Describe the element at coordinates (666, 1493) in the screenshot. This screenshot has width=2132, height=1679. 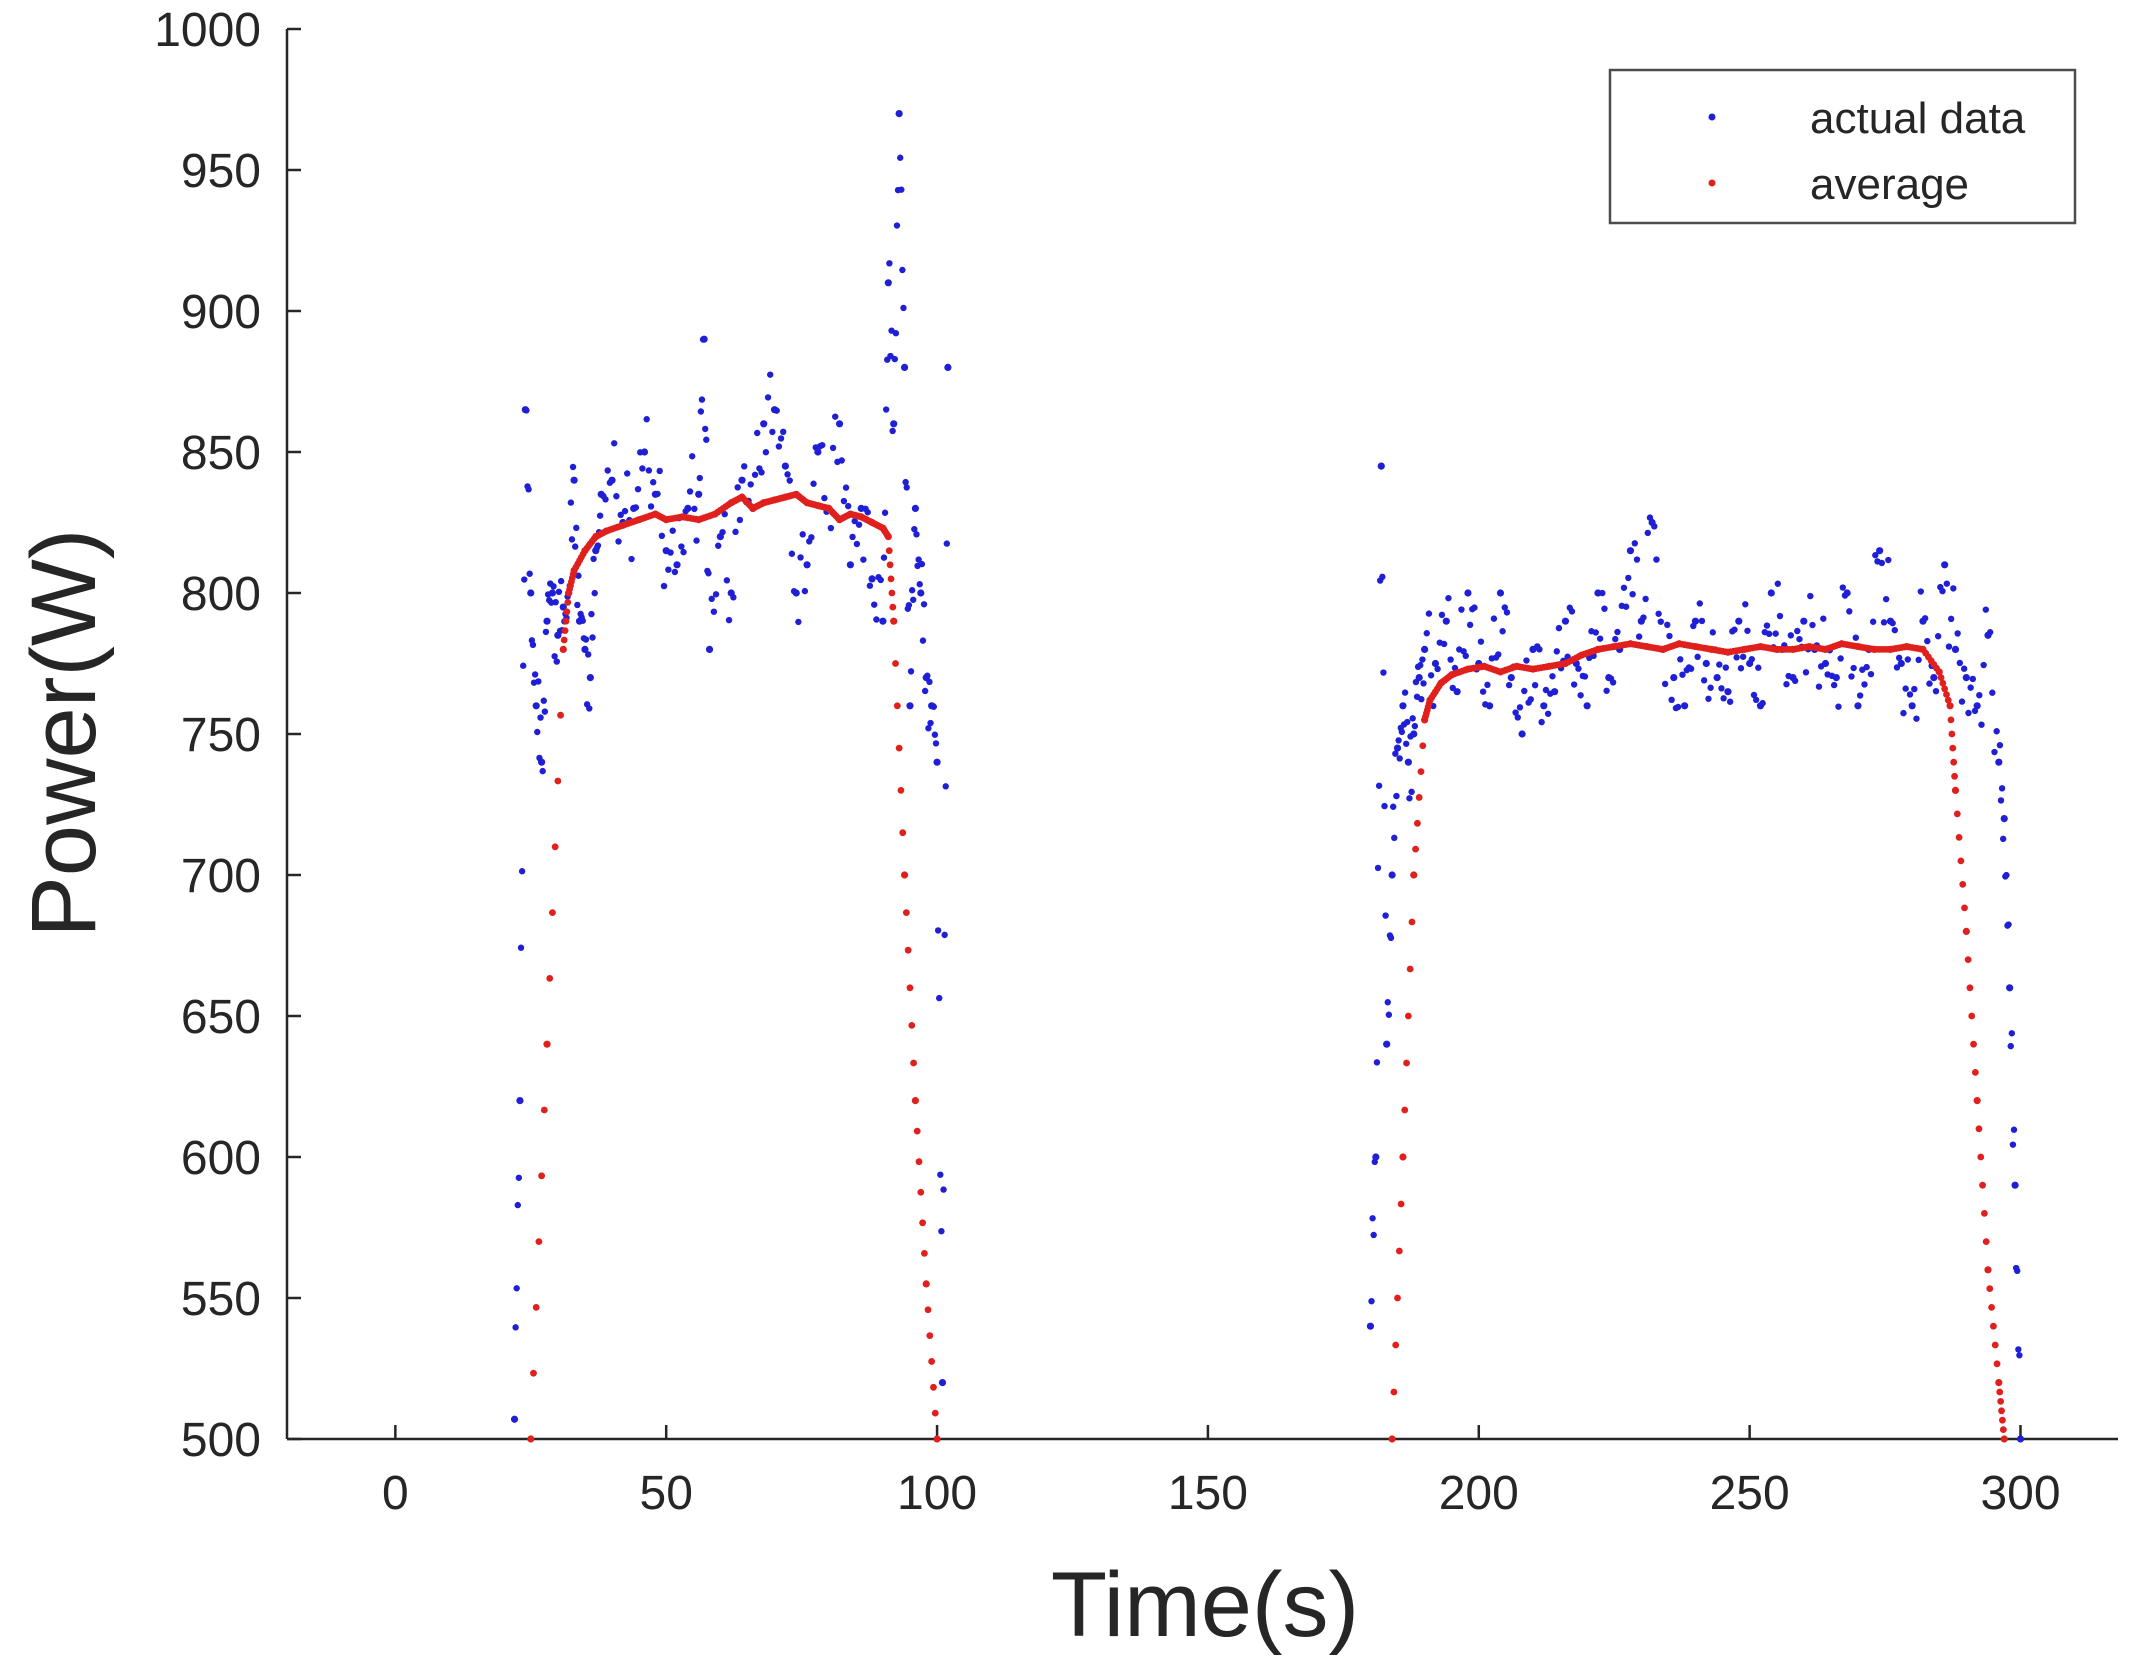
I see `x-tick-label: 50` at that location.